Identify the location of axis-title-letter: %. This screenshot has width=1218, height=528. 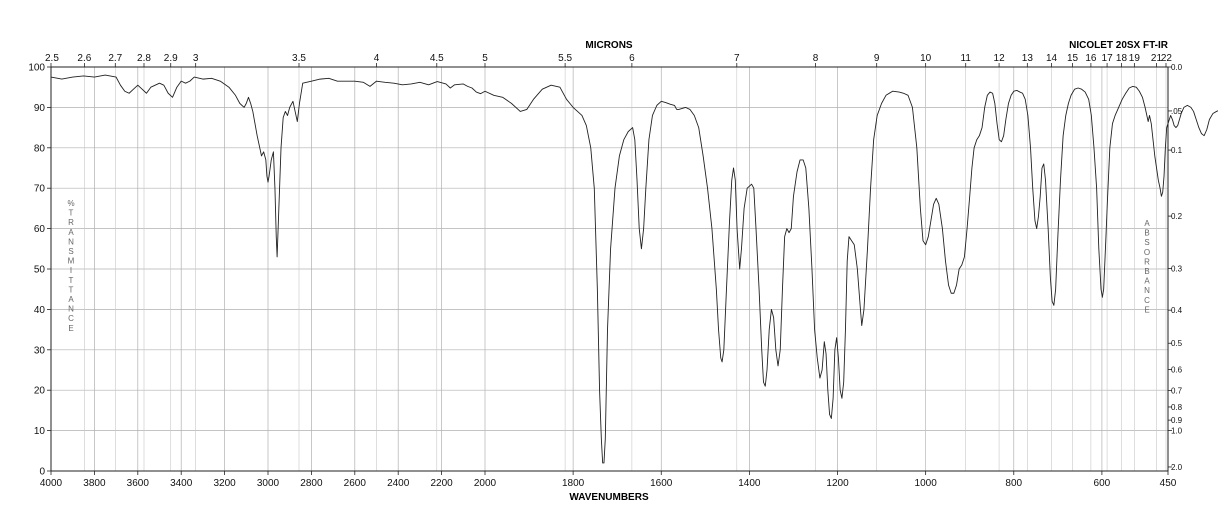
(70, 203).